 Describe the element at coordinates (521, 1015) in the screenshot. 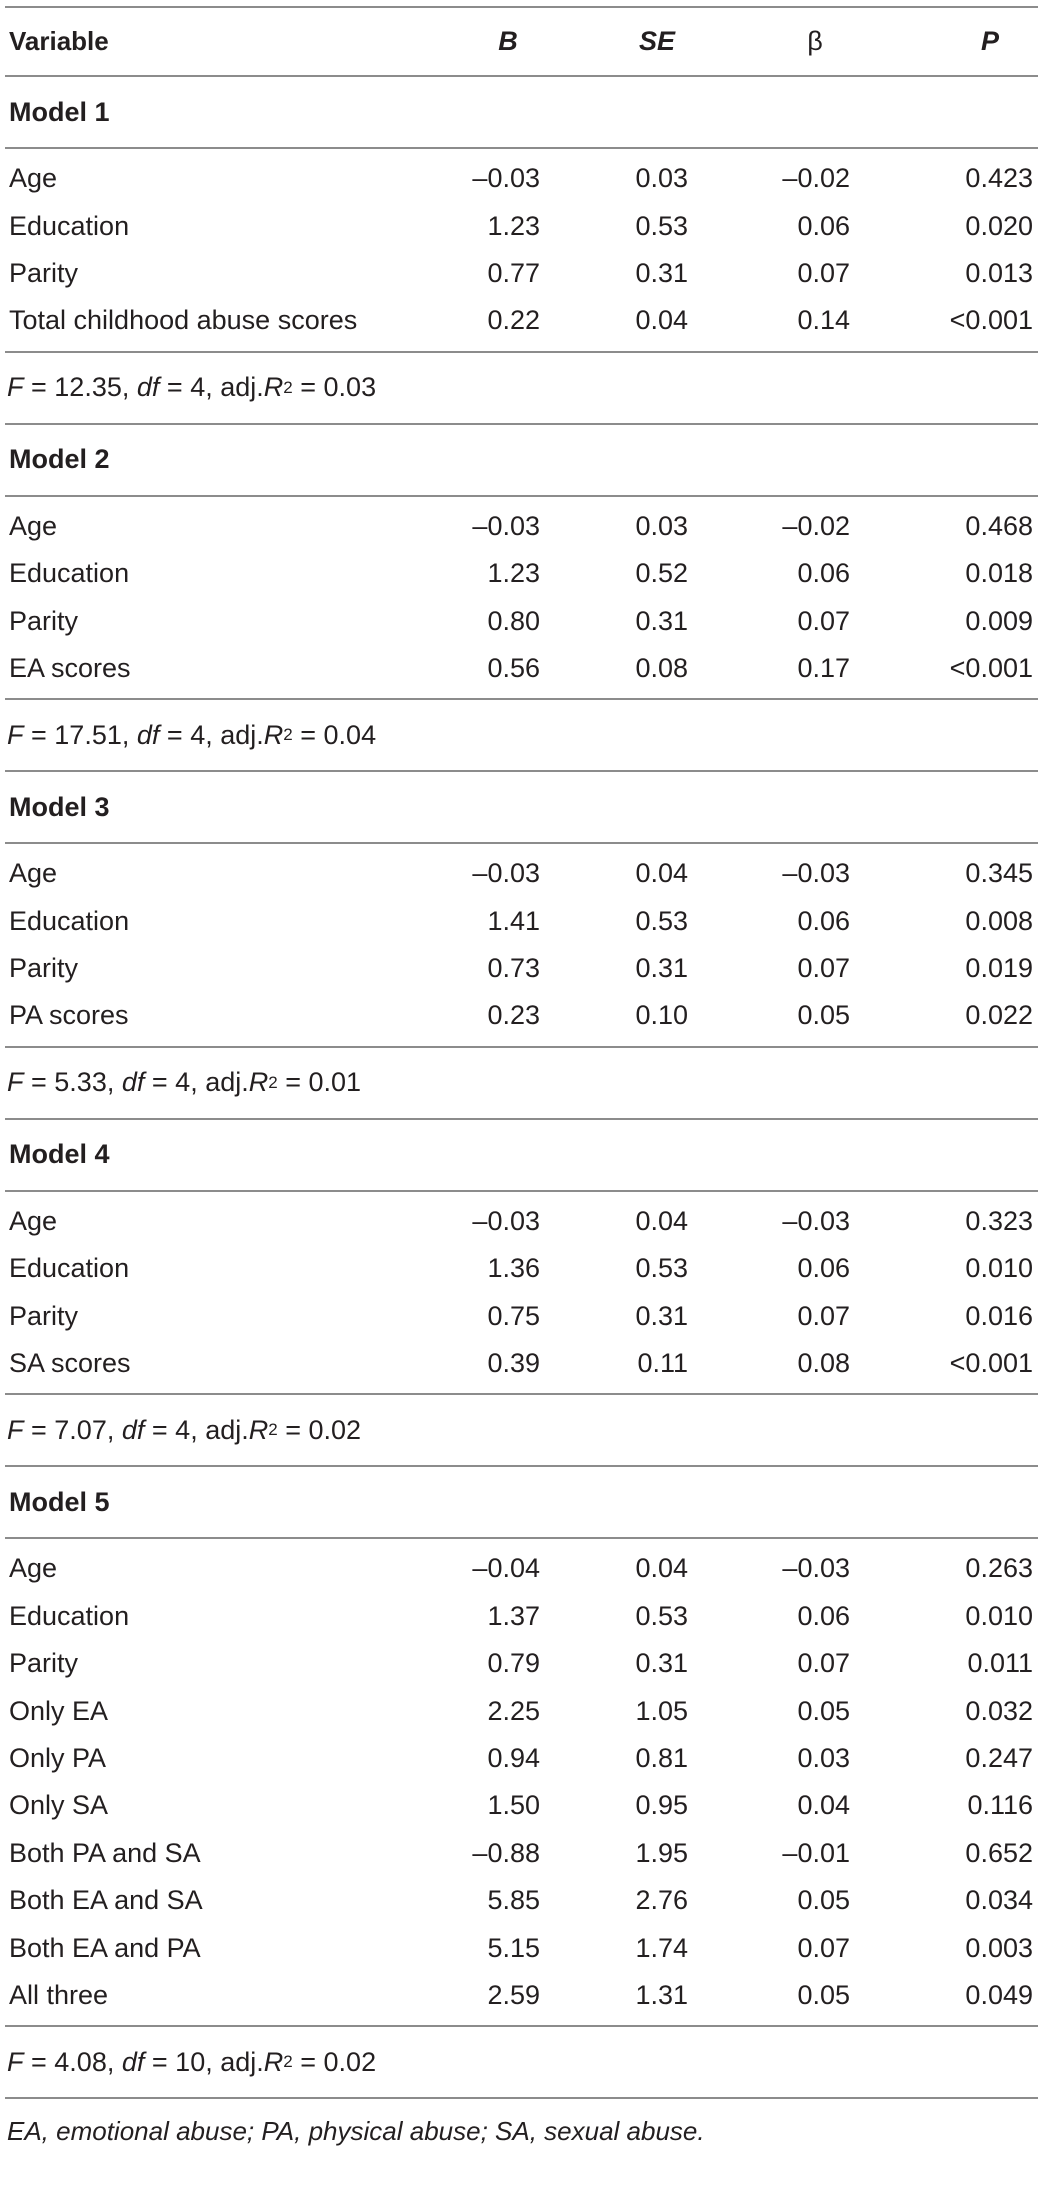

I see `table-row: PA scores 0.23 0.10 0.05 0.022` at that location.